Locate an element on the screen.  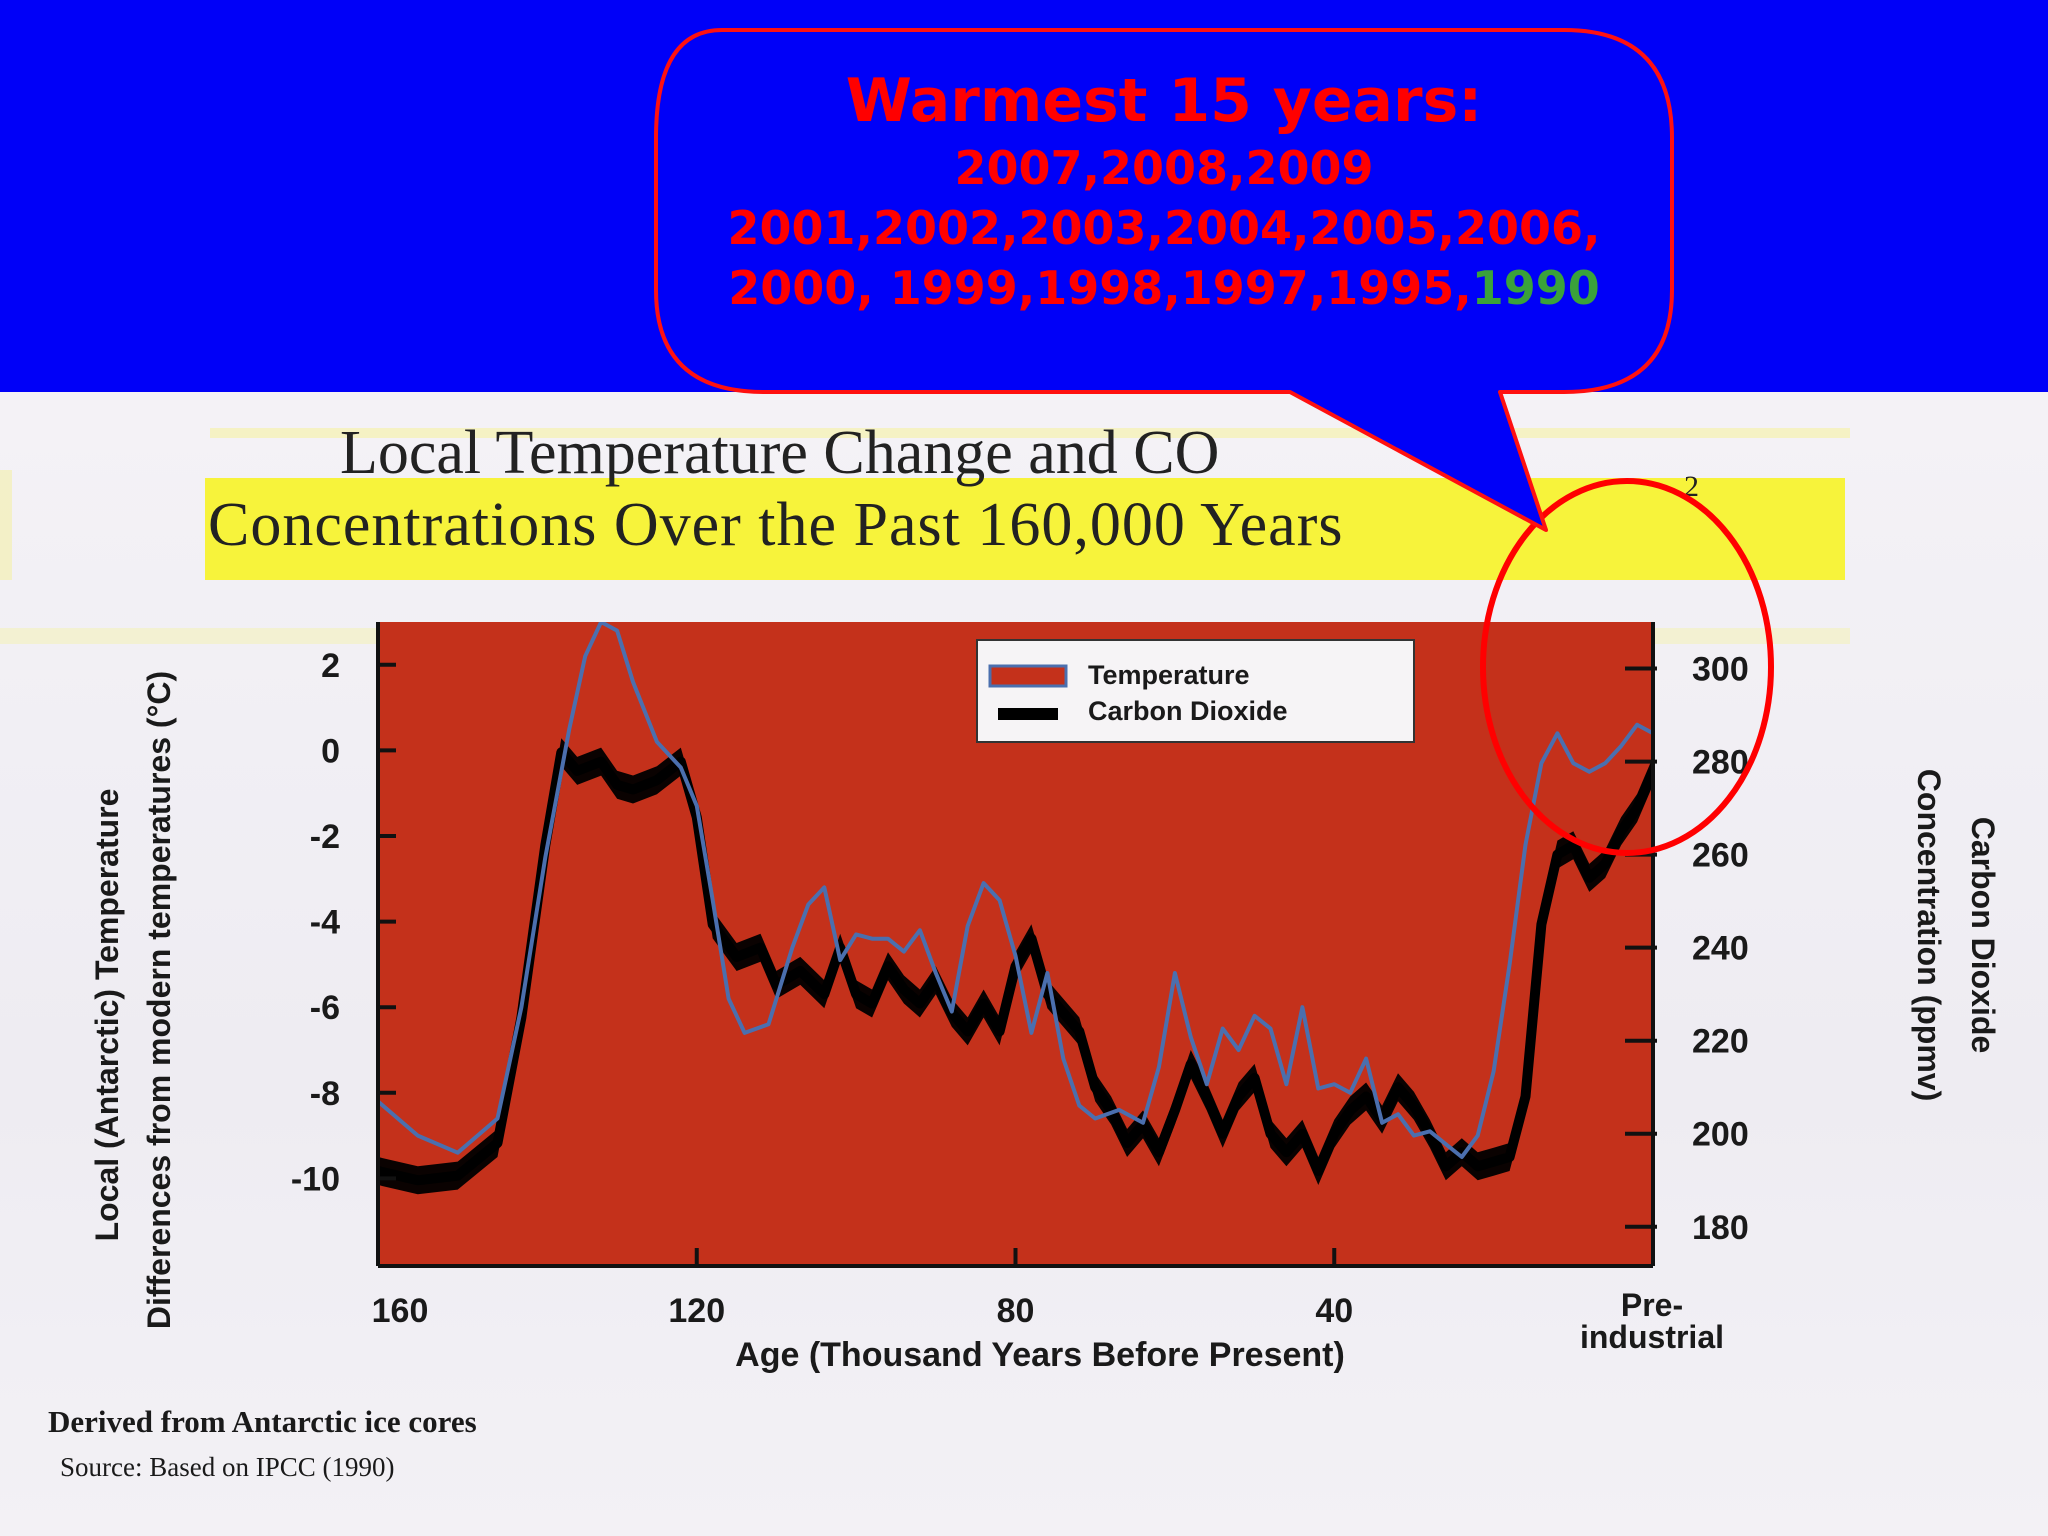
y-right-tick-label: 300 is located at coordinates (1720, 670).